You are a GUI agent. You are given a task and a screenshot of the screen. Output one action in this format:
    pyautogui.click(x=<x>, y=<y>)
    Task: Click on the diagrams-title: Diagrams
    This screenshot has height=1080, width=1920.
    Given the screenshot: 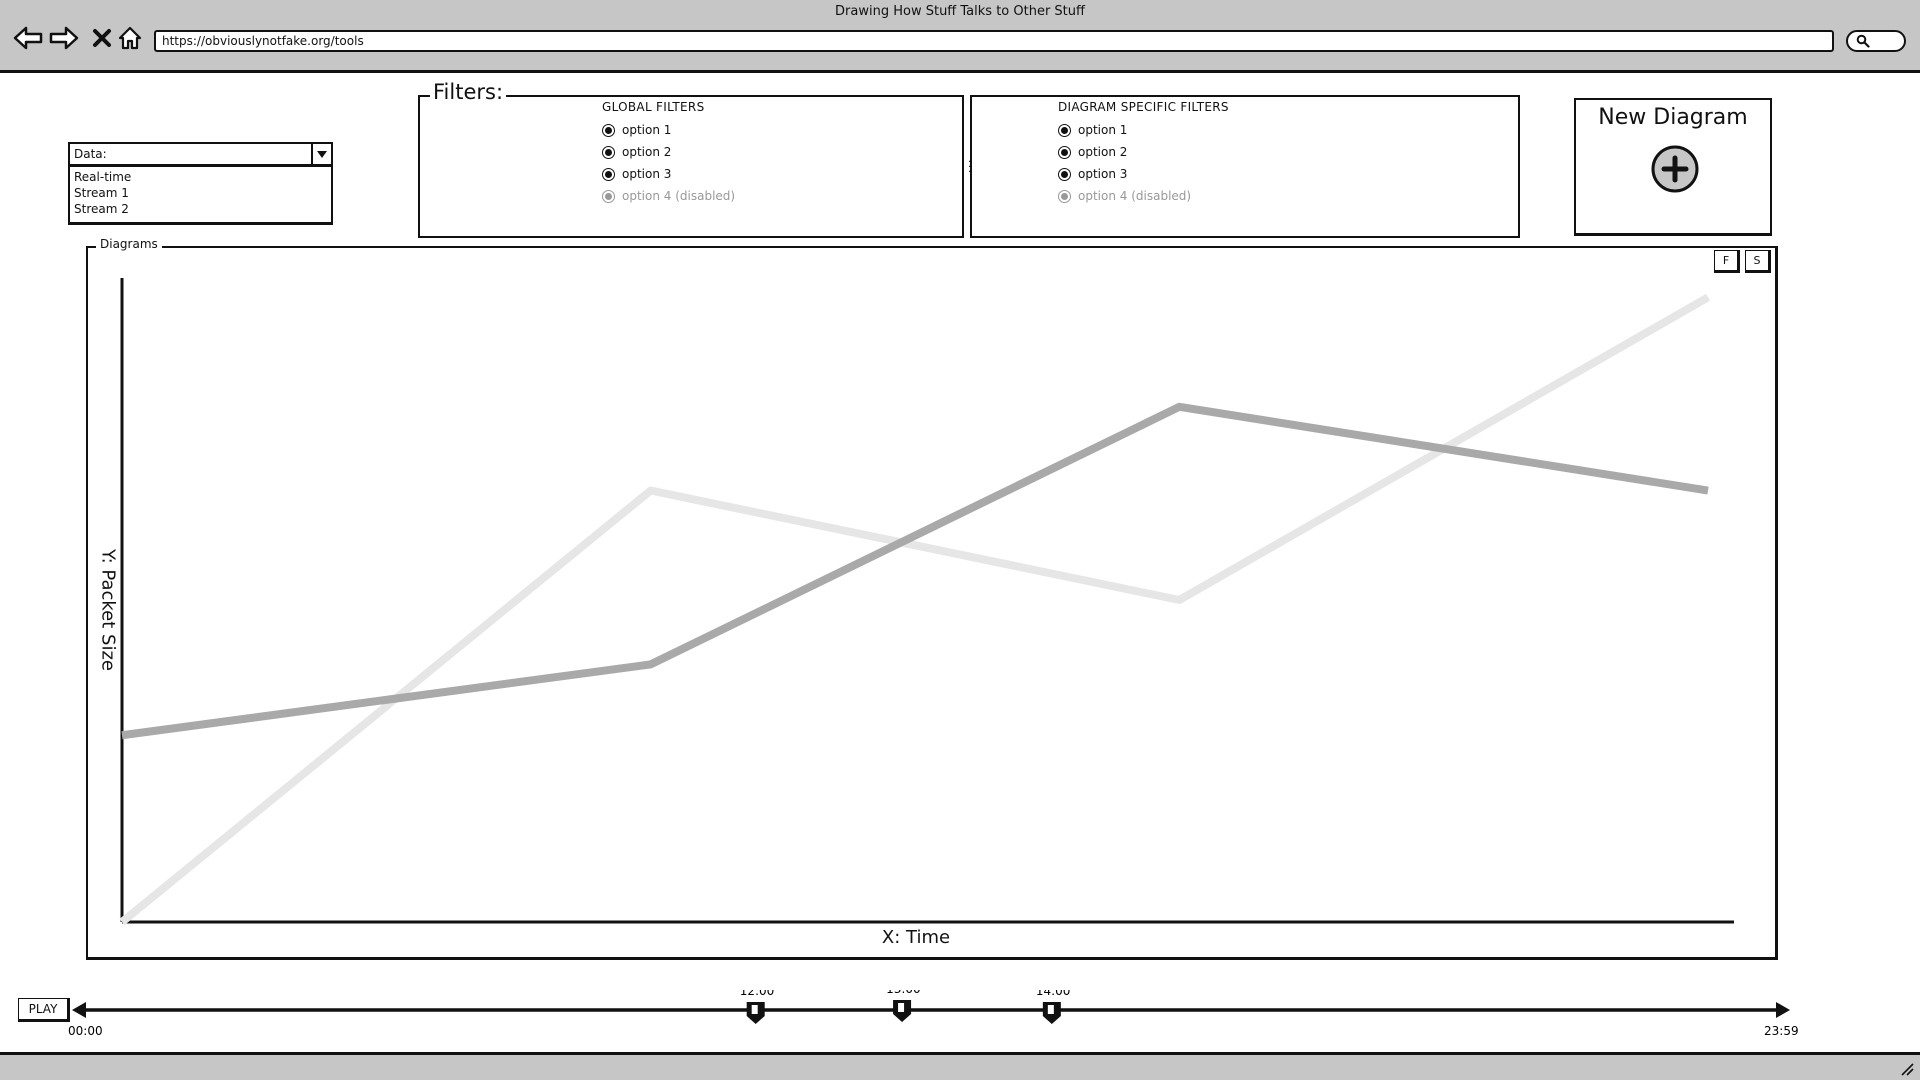 What is the action you would take?
    pyautogui.click(x=129, y=244)
    